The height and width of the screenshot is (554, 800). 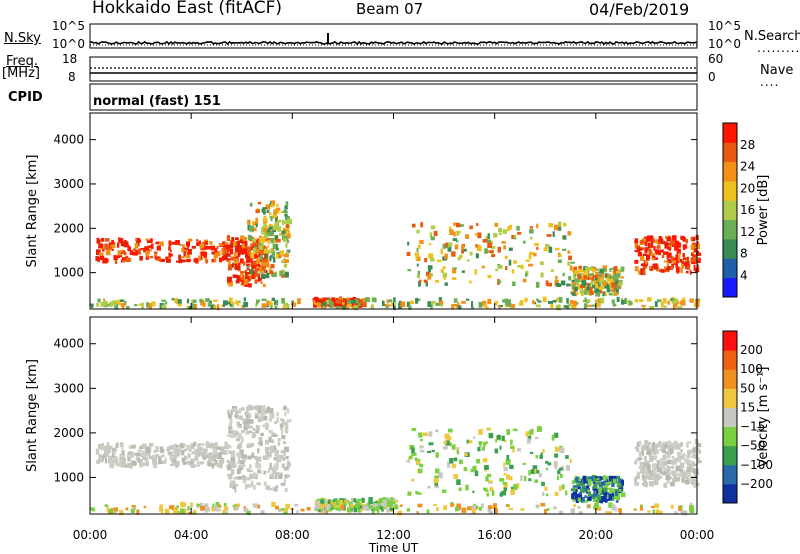 I want to click on power-colorbar-tick: 4, so click(x=744, y=275).